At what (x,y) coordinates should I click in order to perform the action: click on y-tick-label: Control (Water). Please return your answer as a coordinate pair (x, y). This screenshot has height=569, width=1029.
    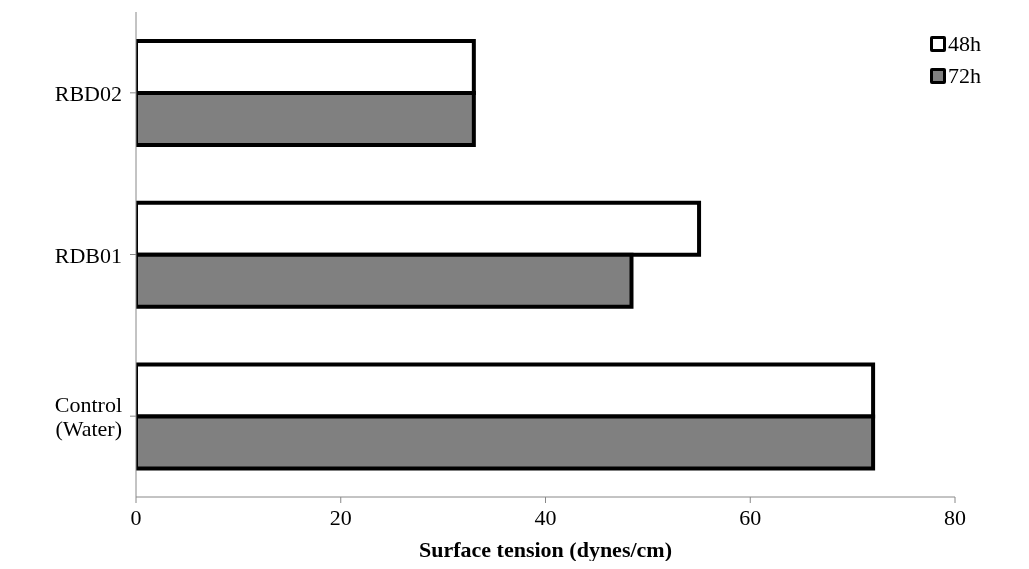
    Looking at the image, I should click on (88, 416).